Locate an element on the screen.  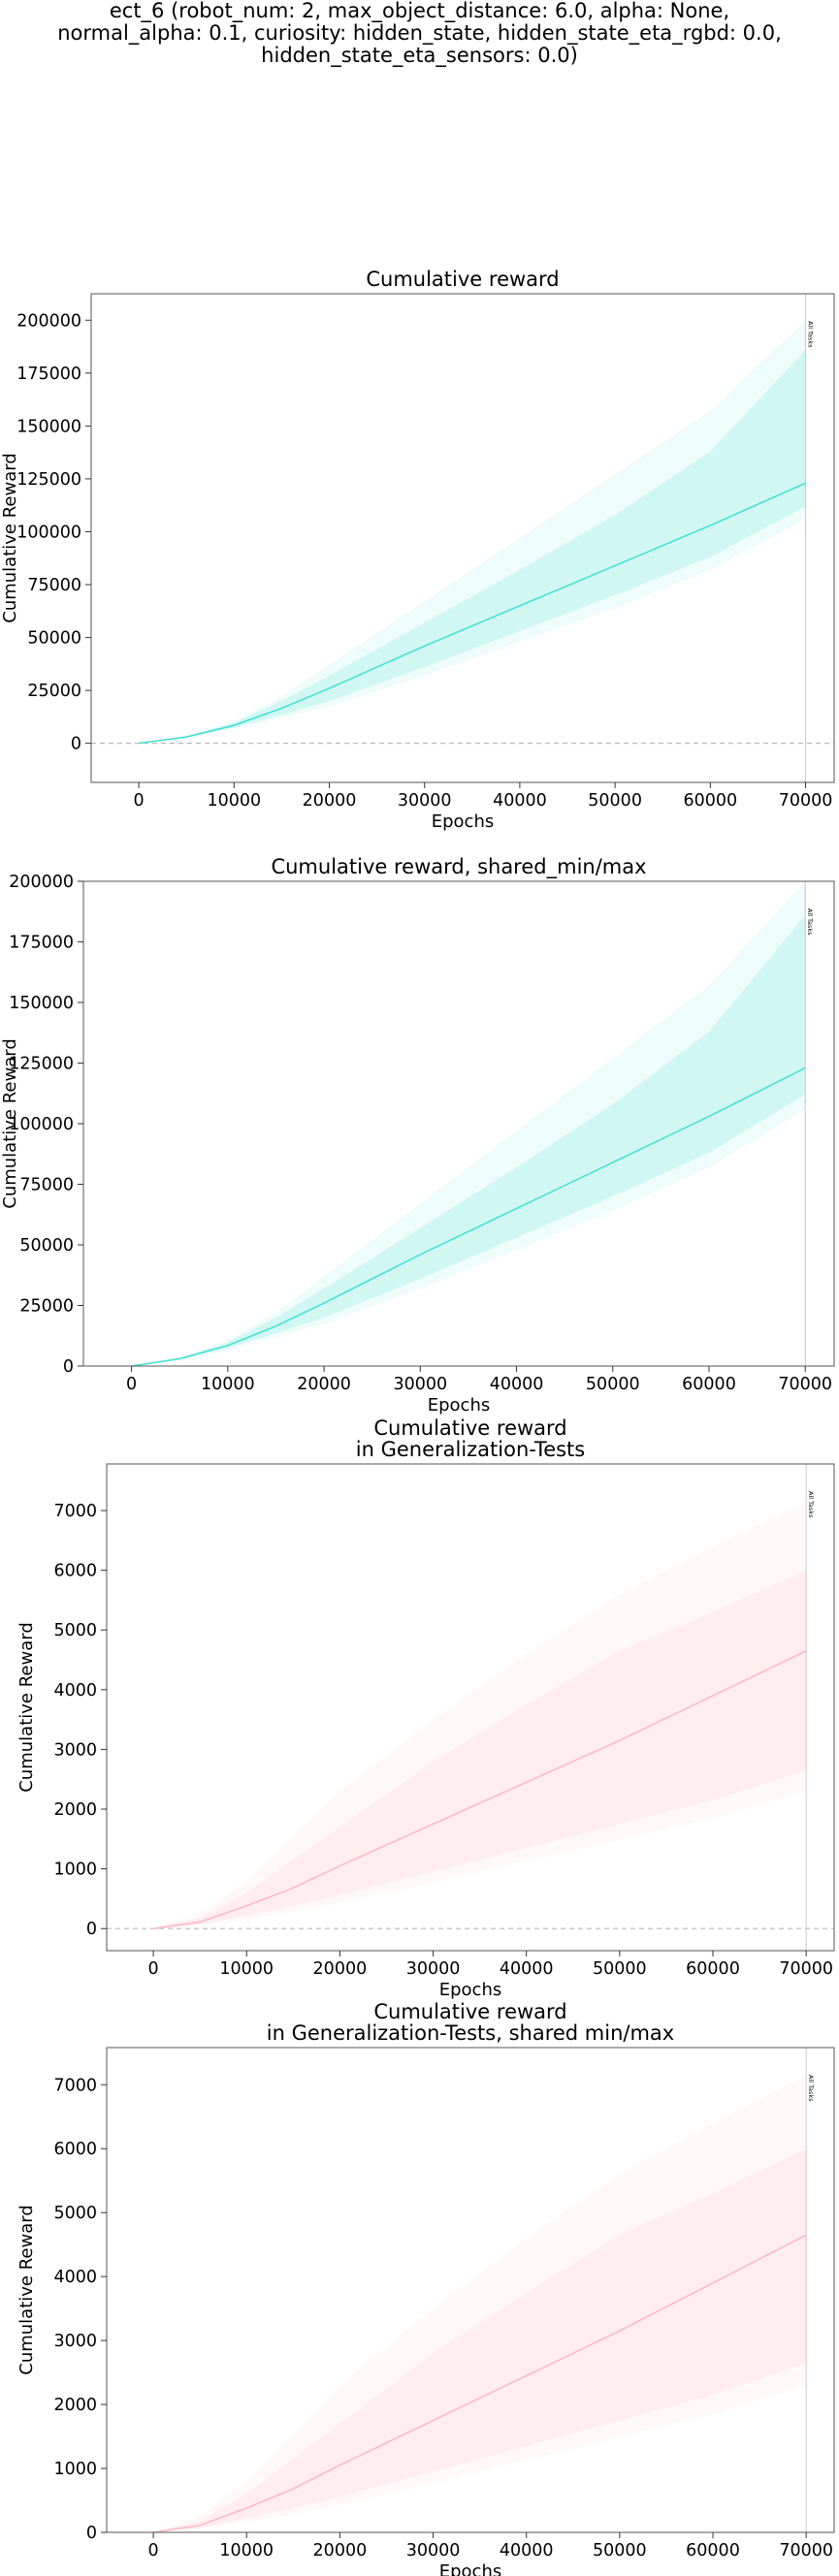
chart-title-line: Cumulative reward, shared_min/max is located at coordinates (458, 867).